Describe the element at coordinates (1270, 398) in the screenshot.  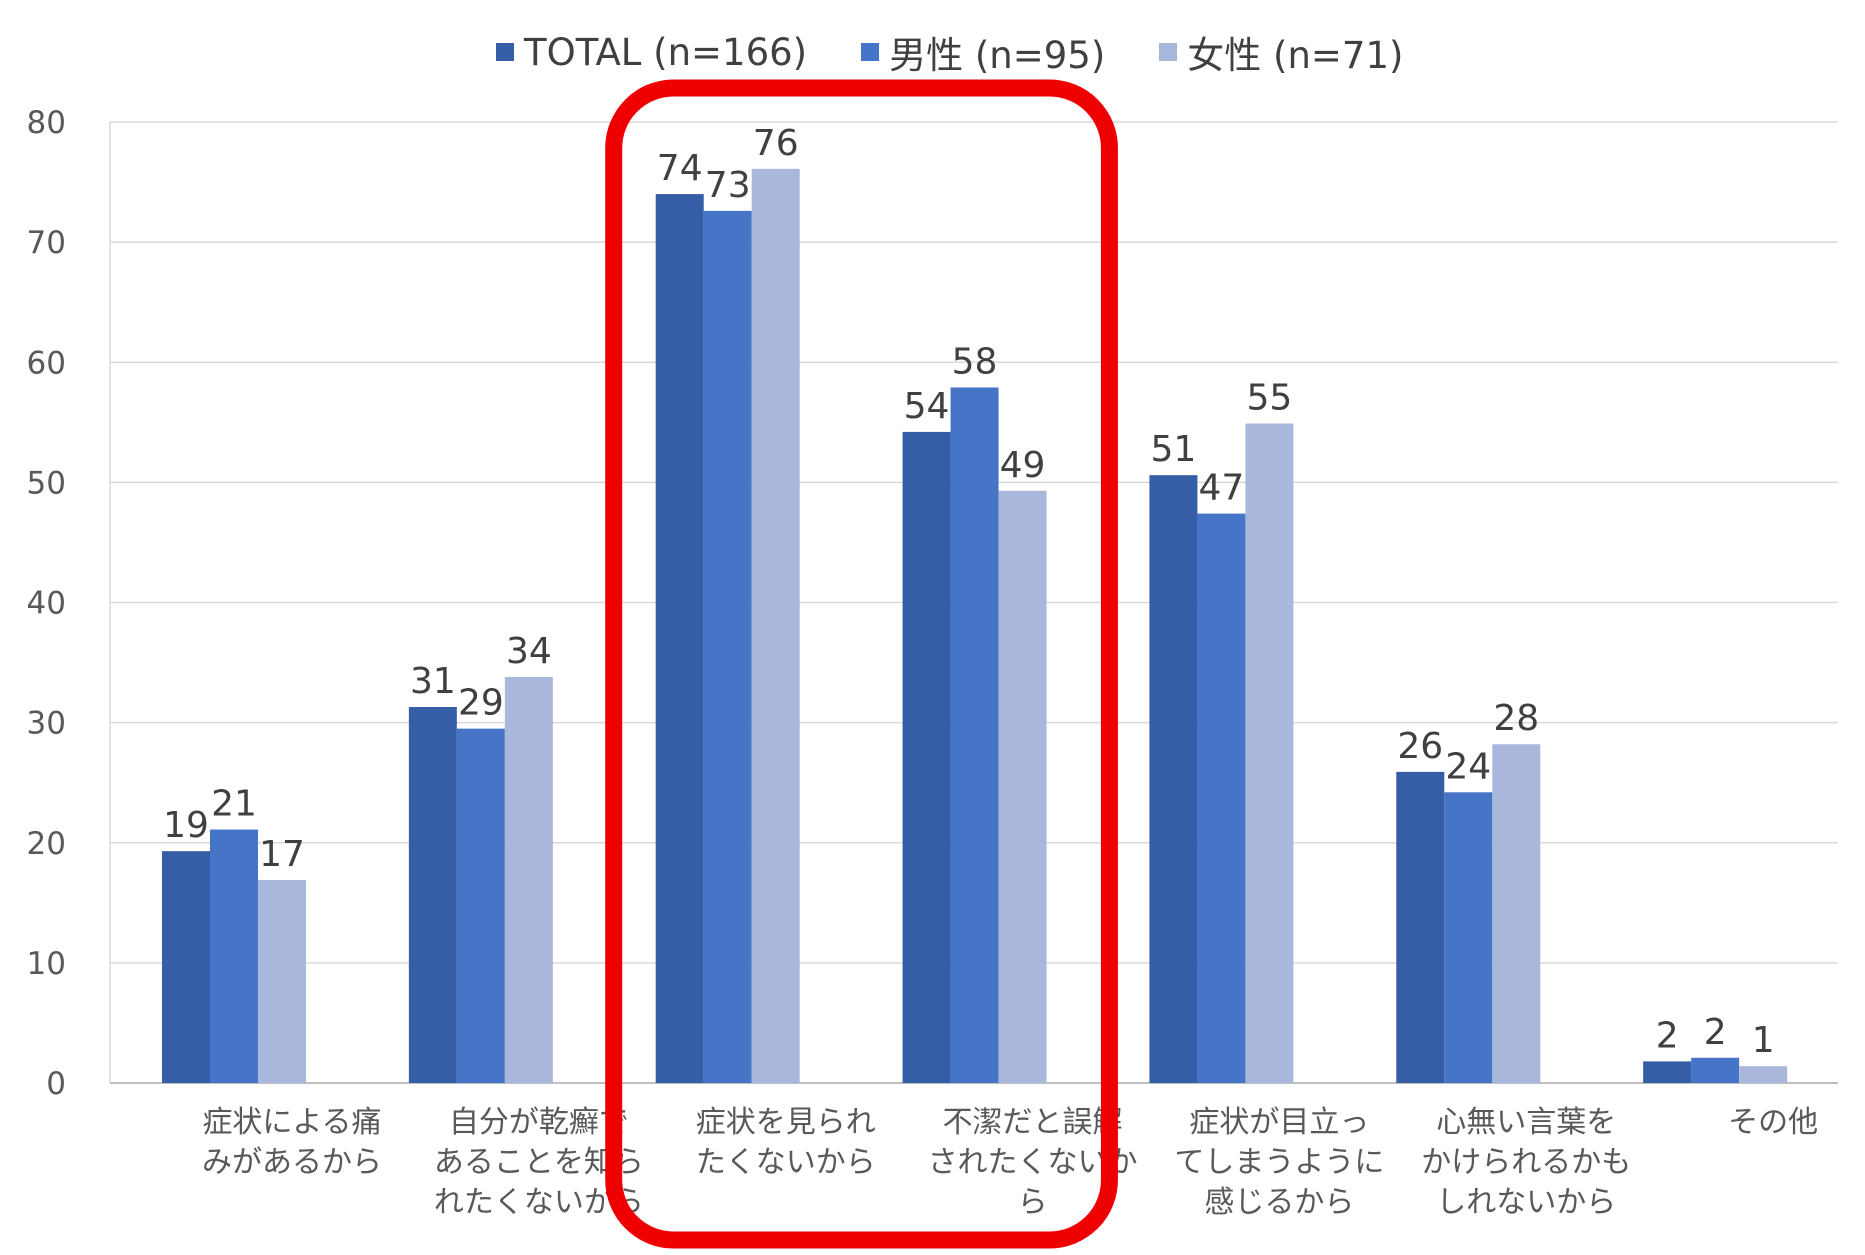
I see `data-label: 55` at that location.